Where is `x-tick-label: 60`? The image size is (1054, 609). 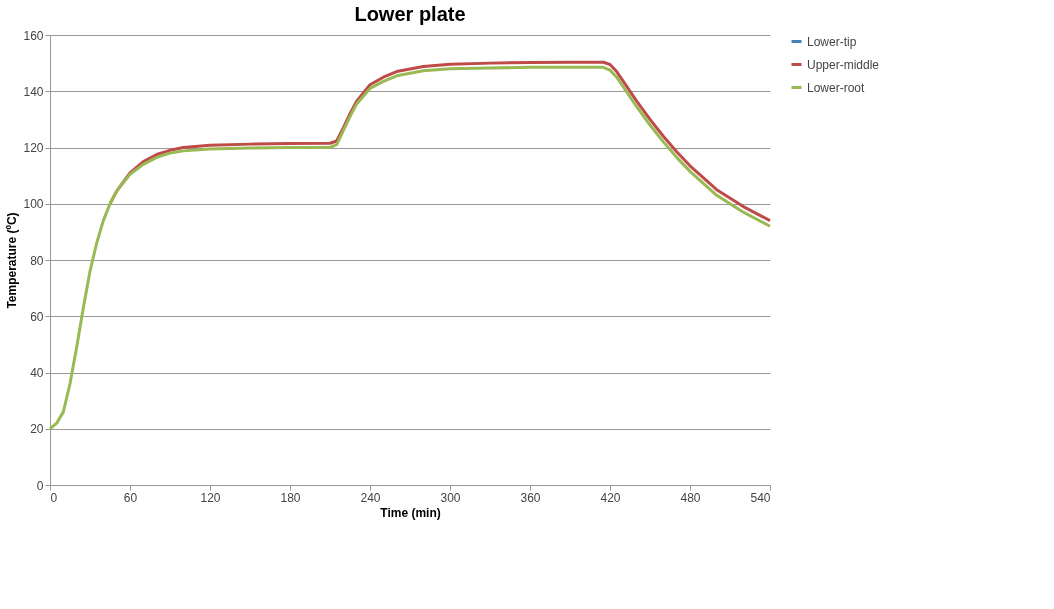 x-tick-label: 60 is located at coordinates (130, 497).